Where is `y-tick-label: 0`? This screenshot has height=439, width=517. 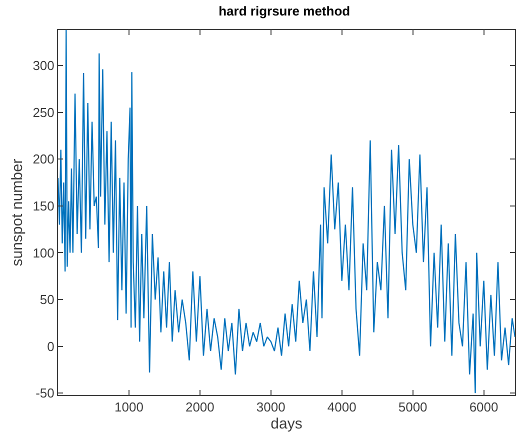 y-tick-label: 0 is located at coordinates (50, 346).